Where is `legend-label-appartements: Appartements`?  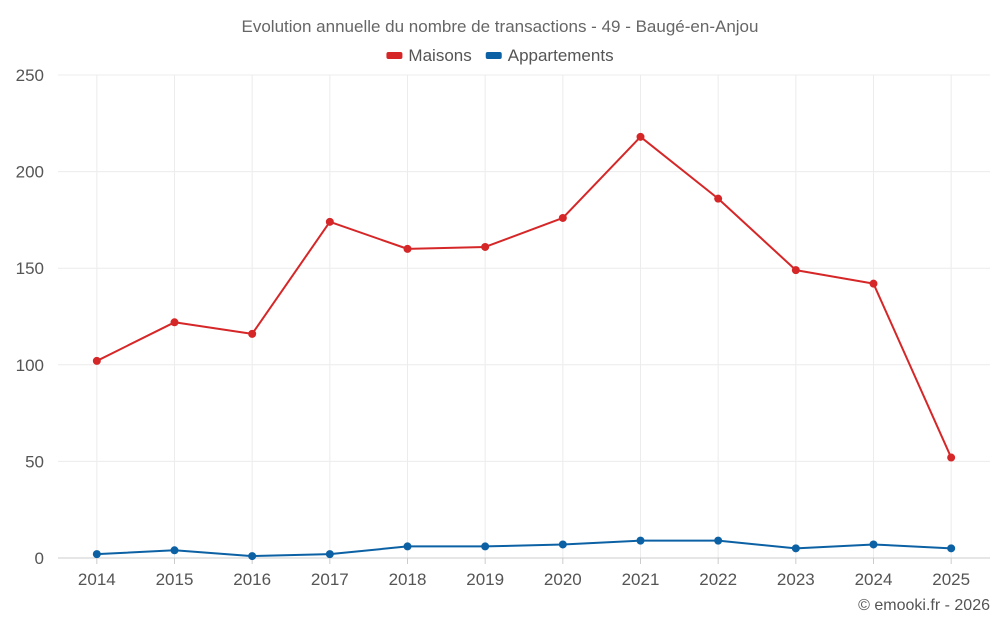
legend-label-appartements: Appartements is located at coordinates (561, 55).